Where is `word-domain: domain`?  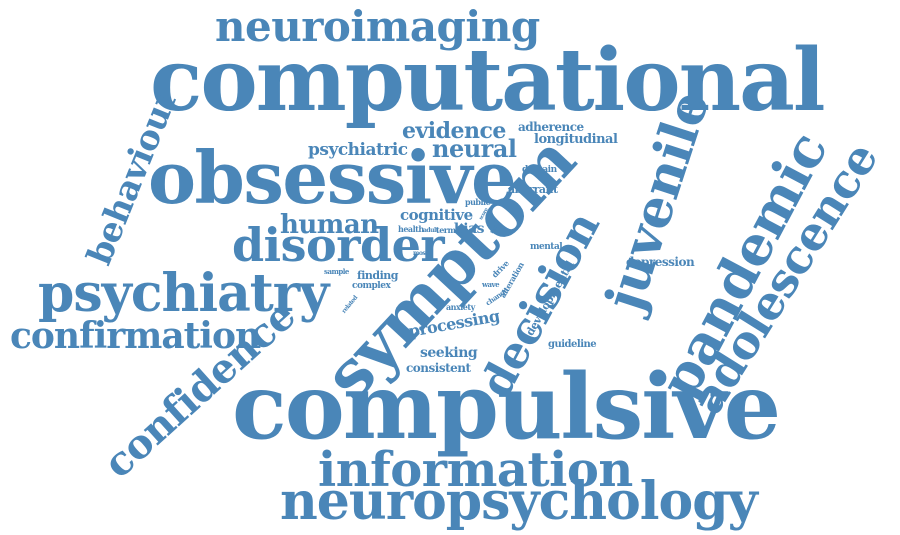 word-domain: domain is located at coordinates (539, 170).